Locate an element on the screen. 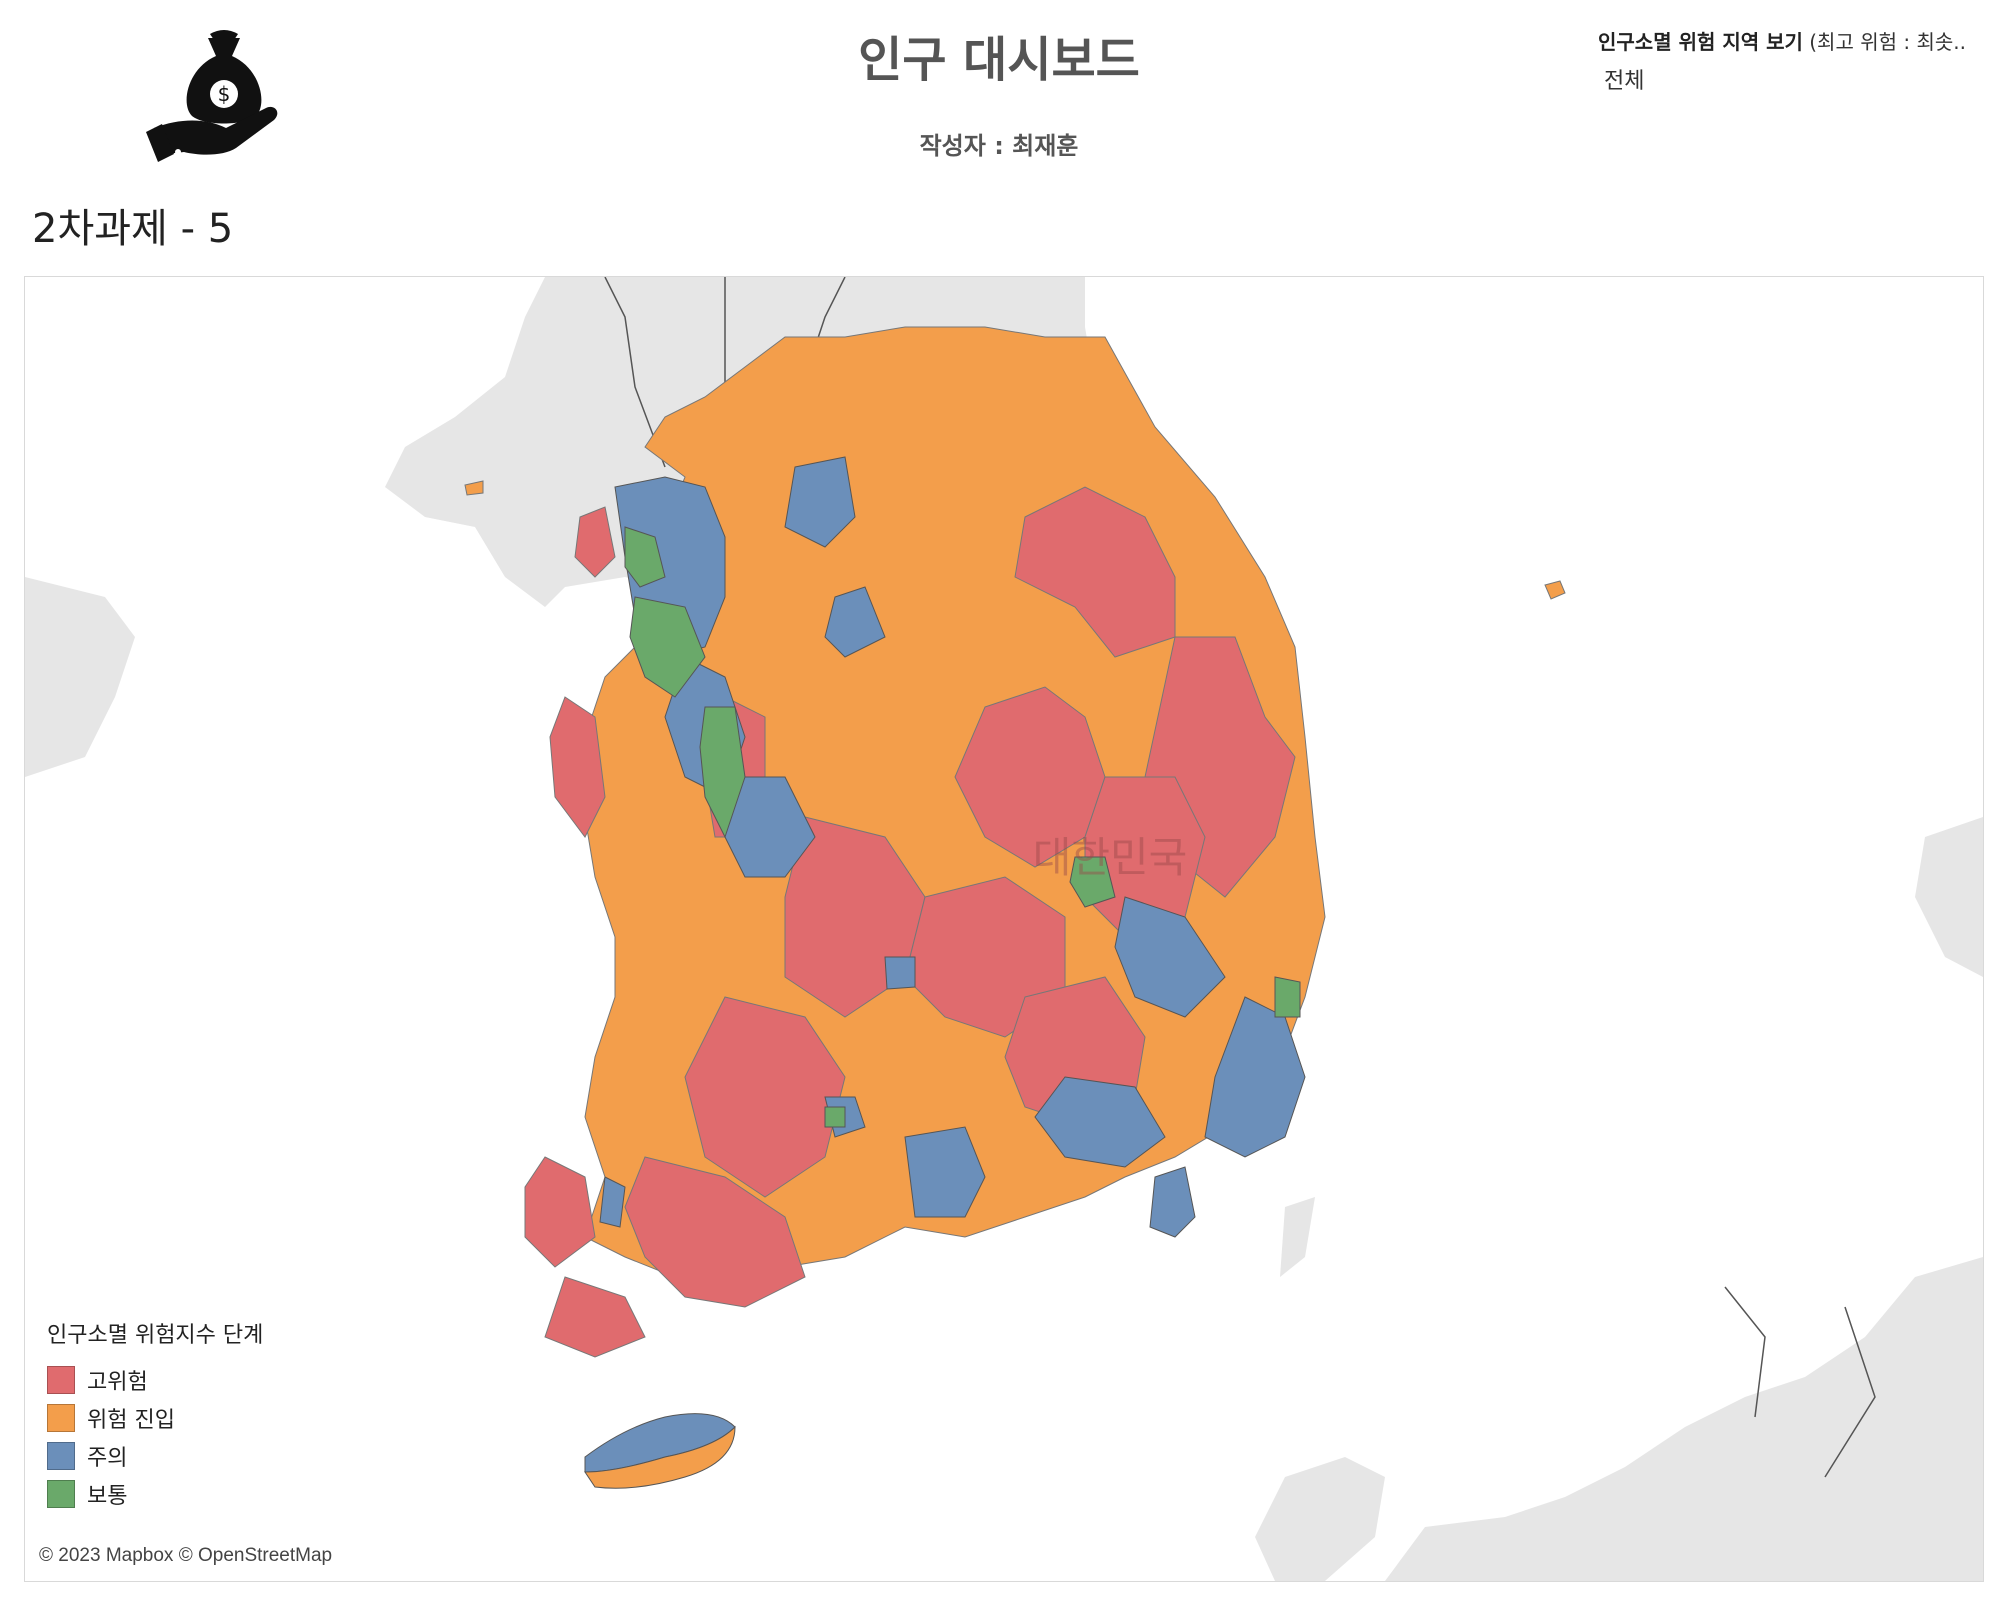  country-label: 대한민국 is located at coordinates (1110, 857).